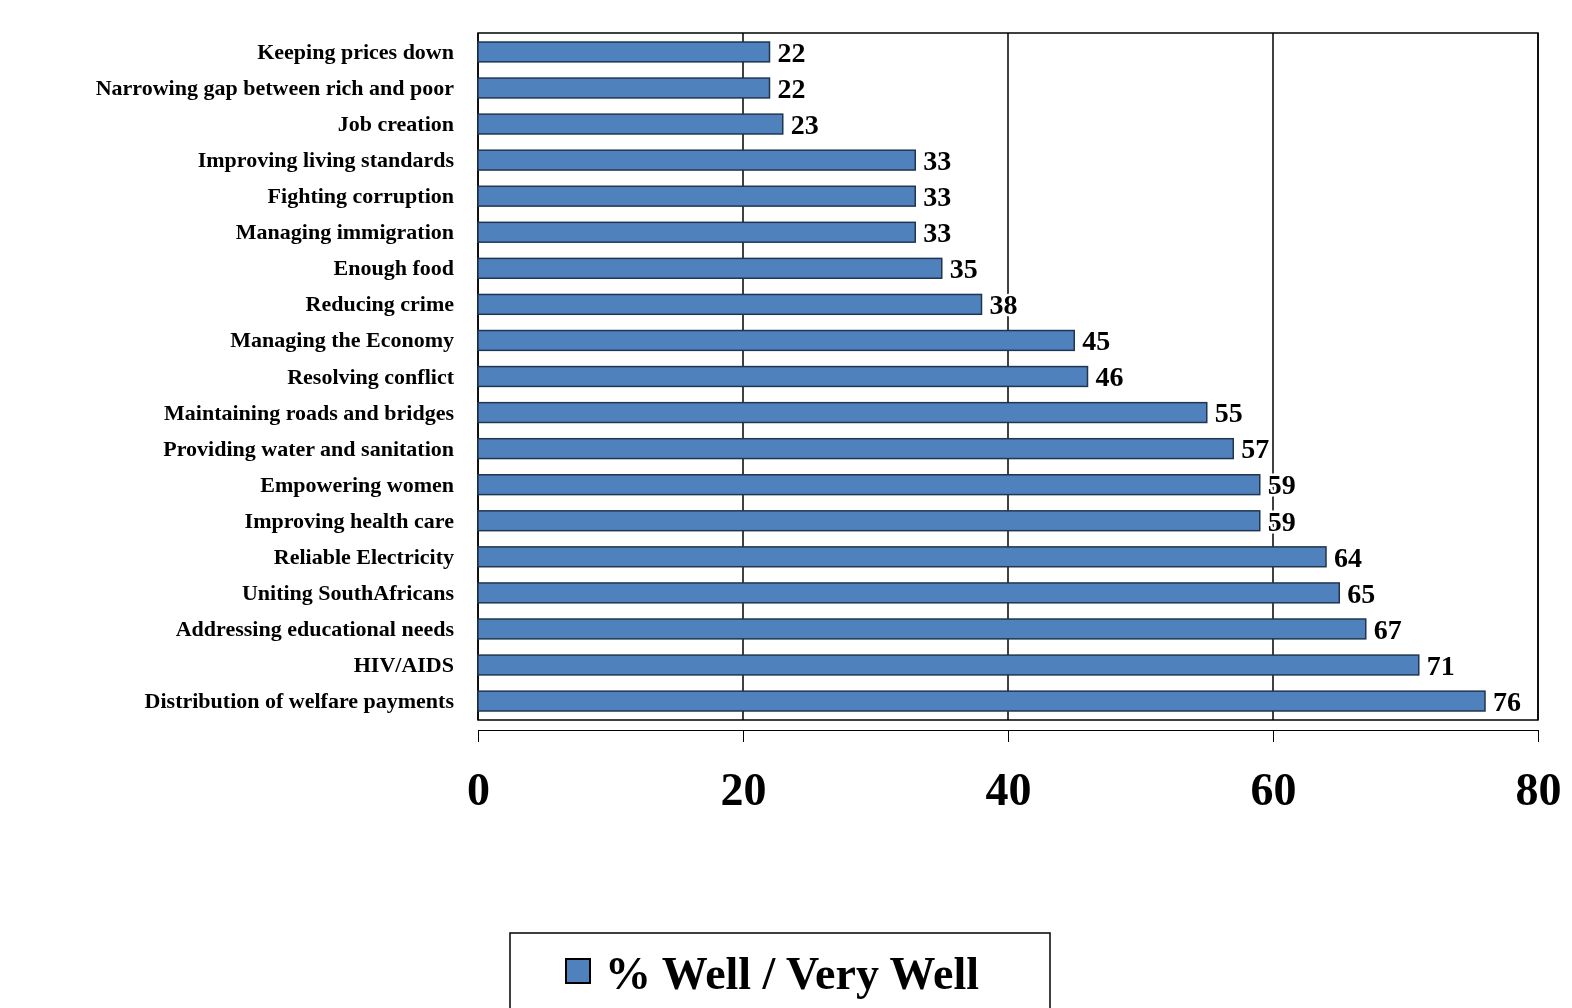 This screenshot has height=1008, width=1572. Describe the element at coordinates (1507, 701) in the screenshot. I see `data-label: 76` at that location.